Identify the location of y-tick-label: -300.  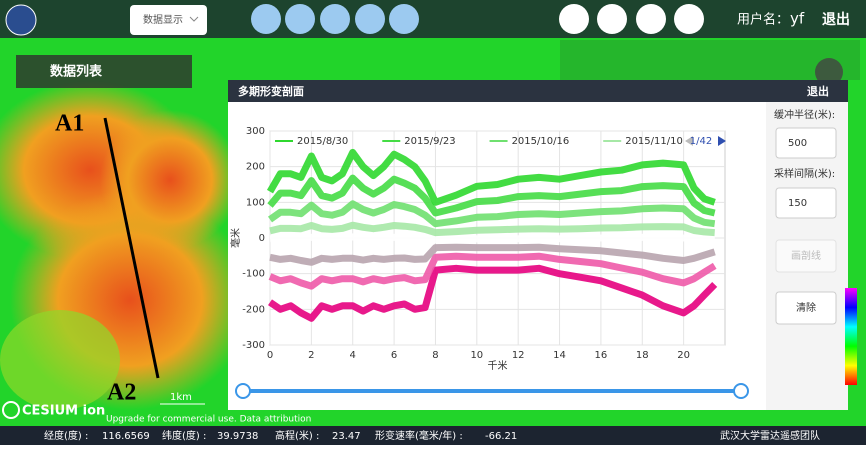
(253, 345).